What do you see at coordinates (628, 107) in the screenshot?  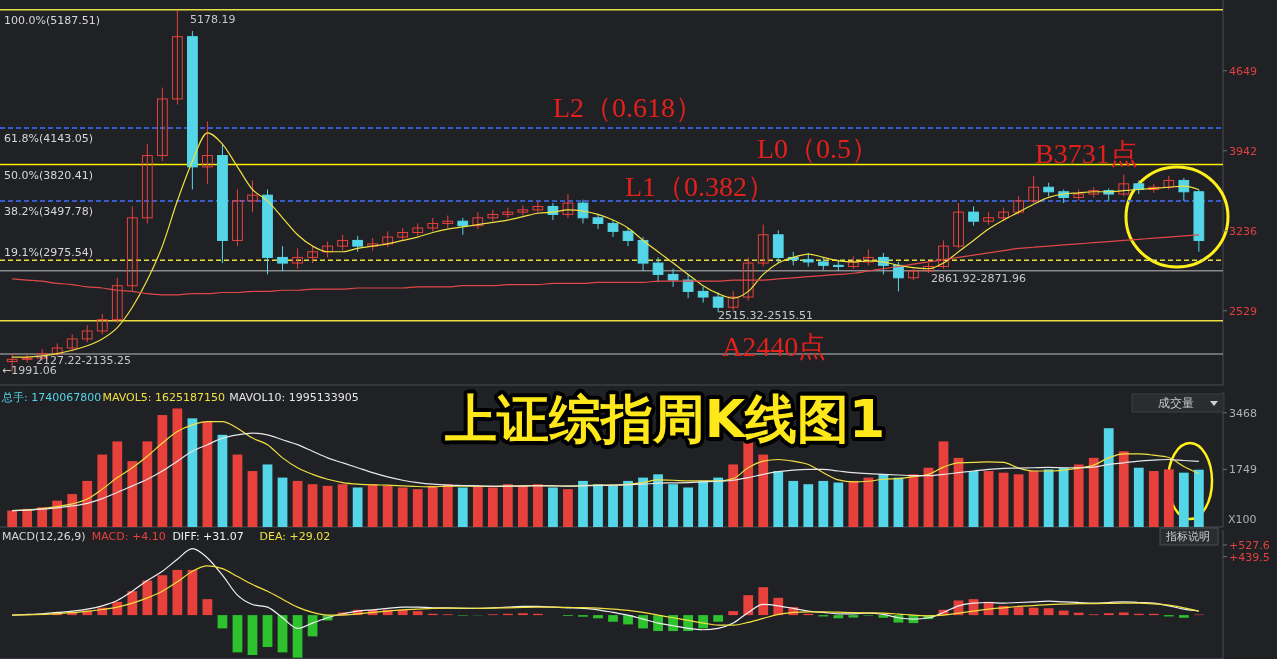 I see `annotation: L2（0.618）` at bounding box center [628, 107].